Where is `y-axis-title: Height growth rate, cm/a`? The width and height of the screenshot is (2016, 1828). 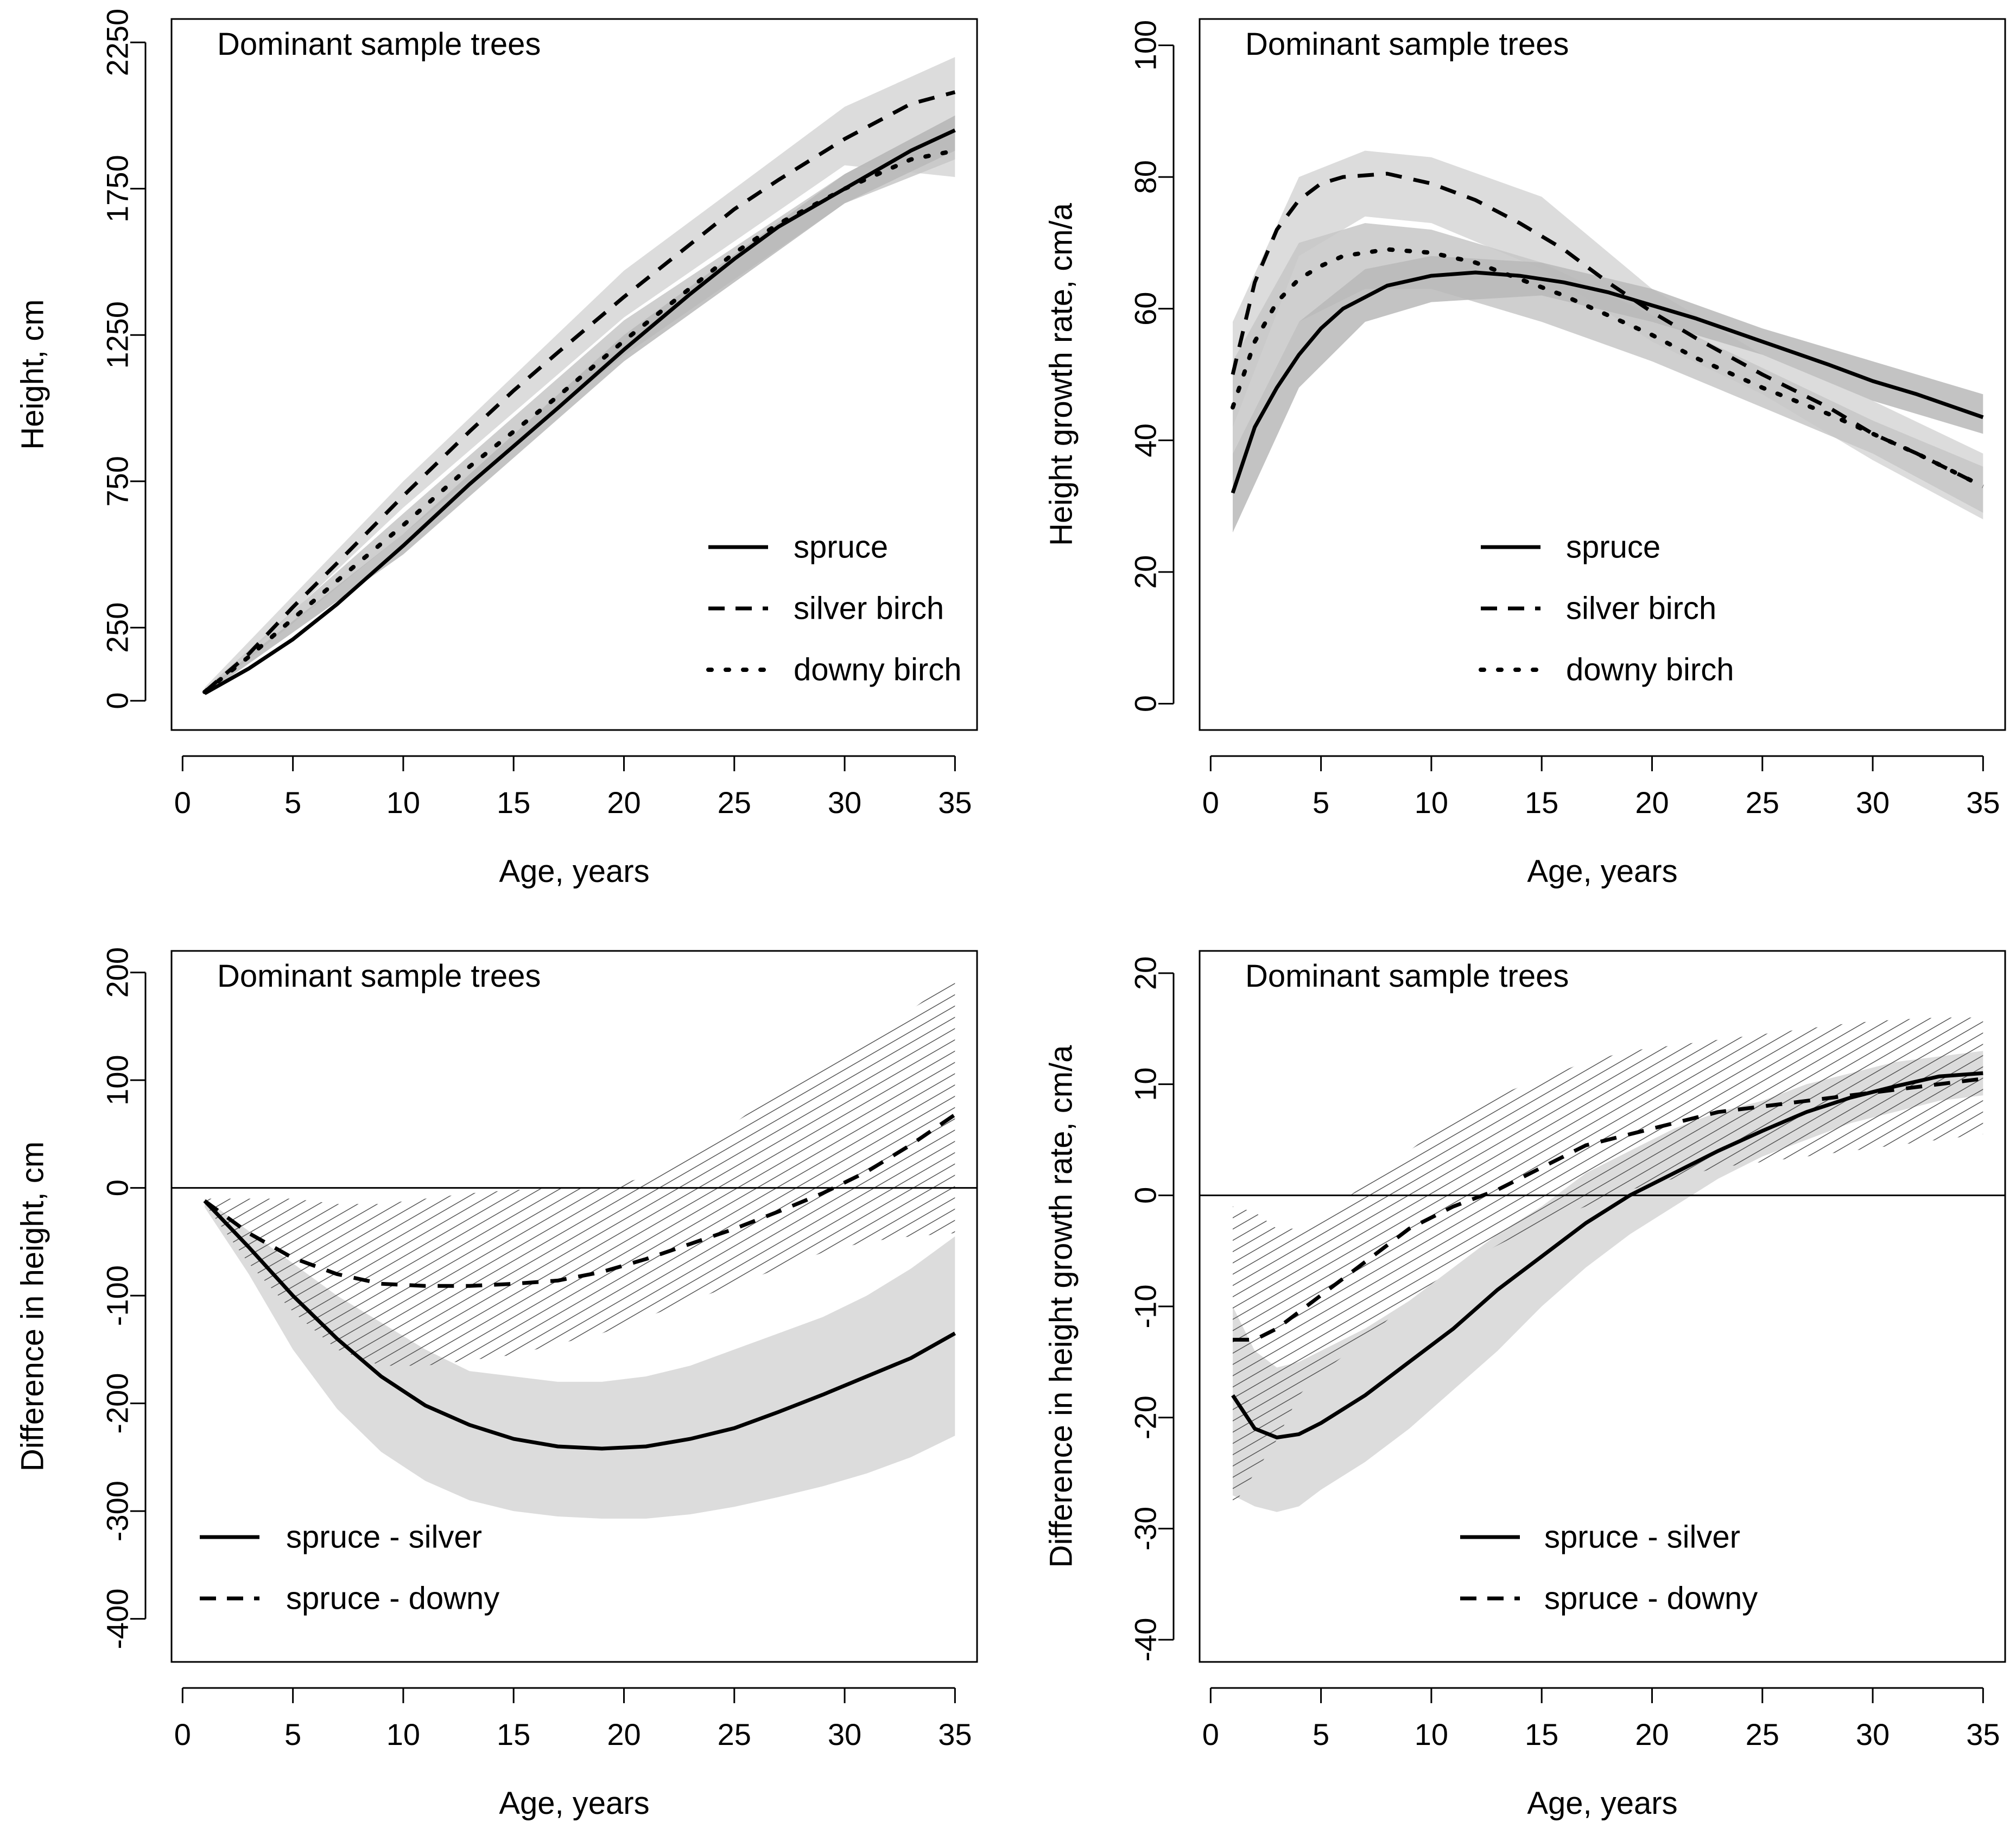
y-axis-title: Height growth rate, cm/a is located at coordinates (1061, 374).